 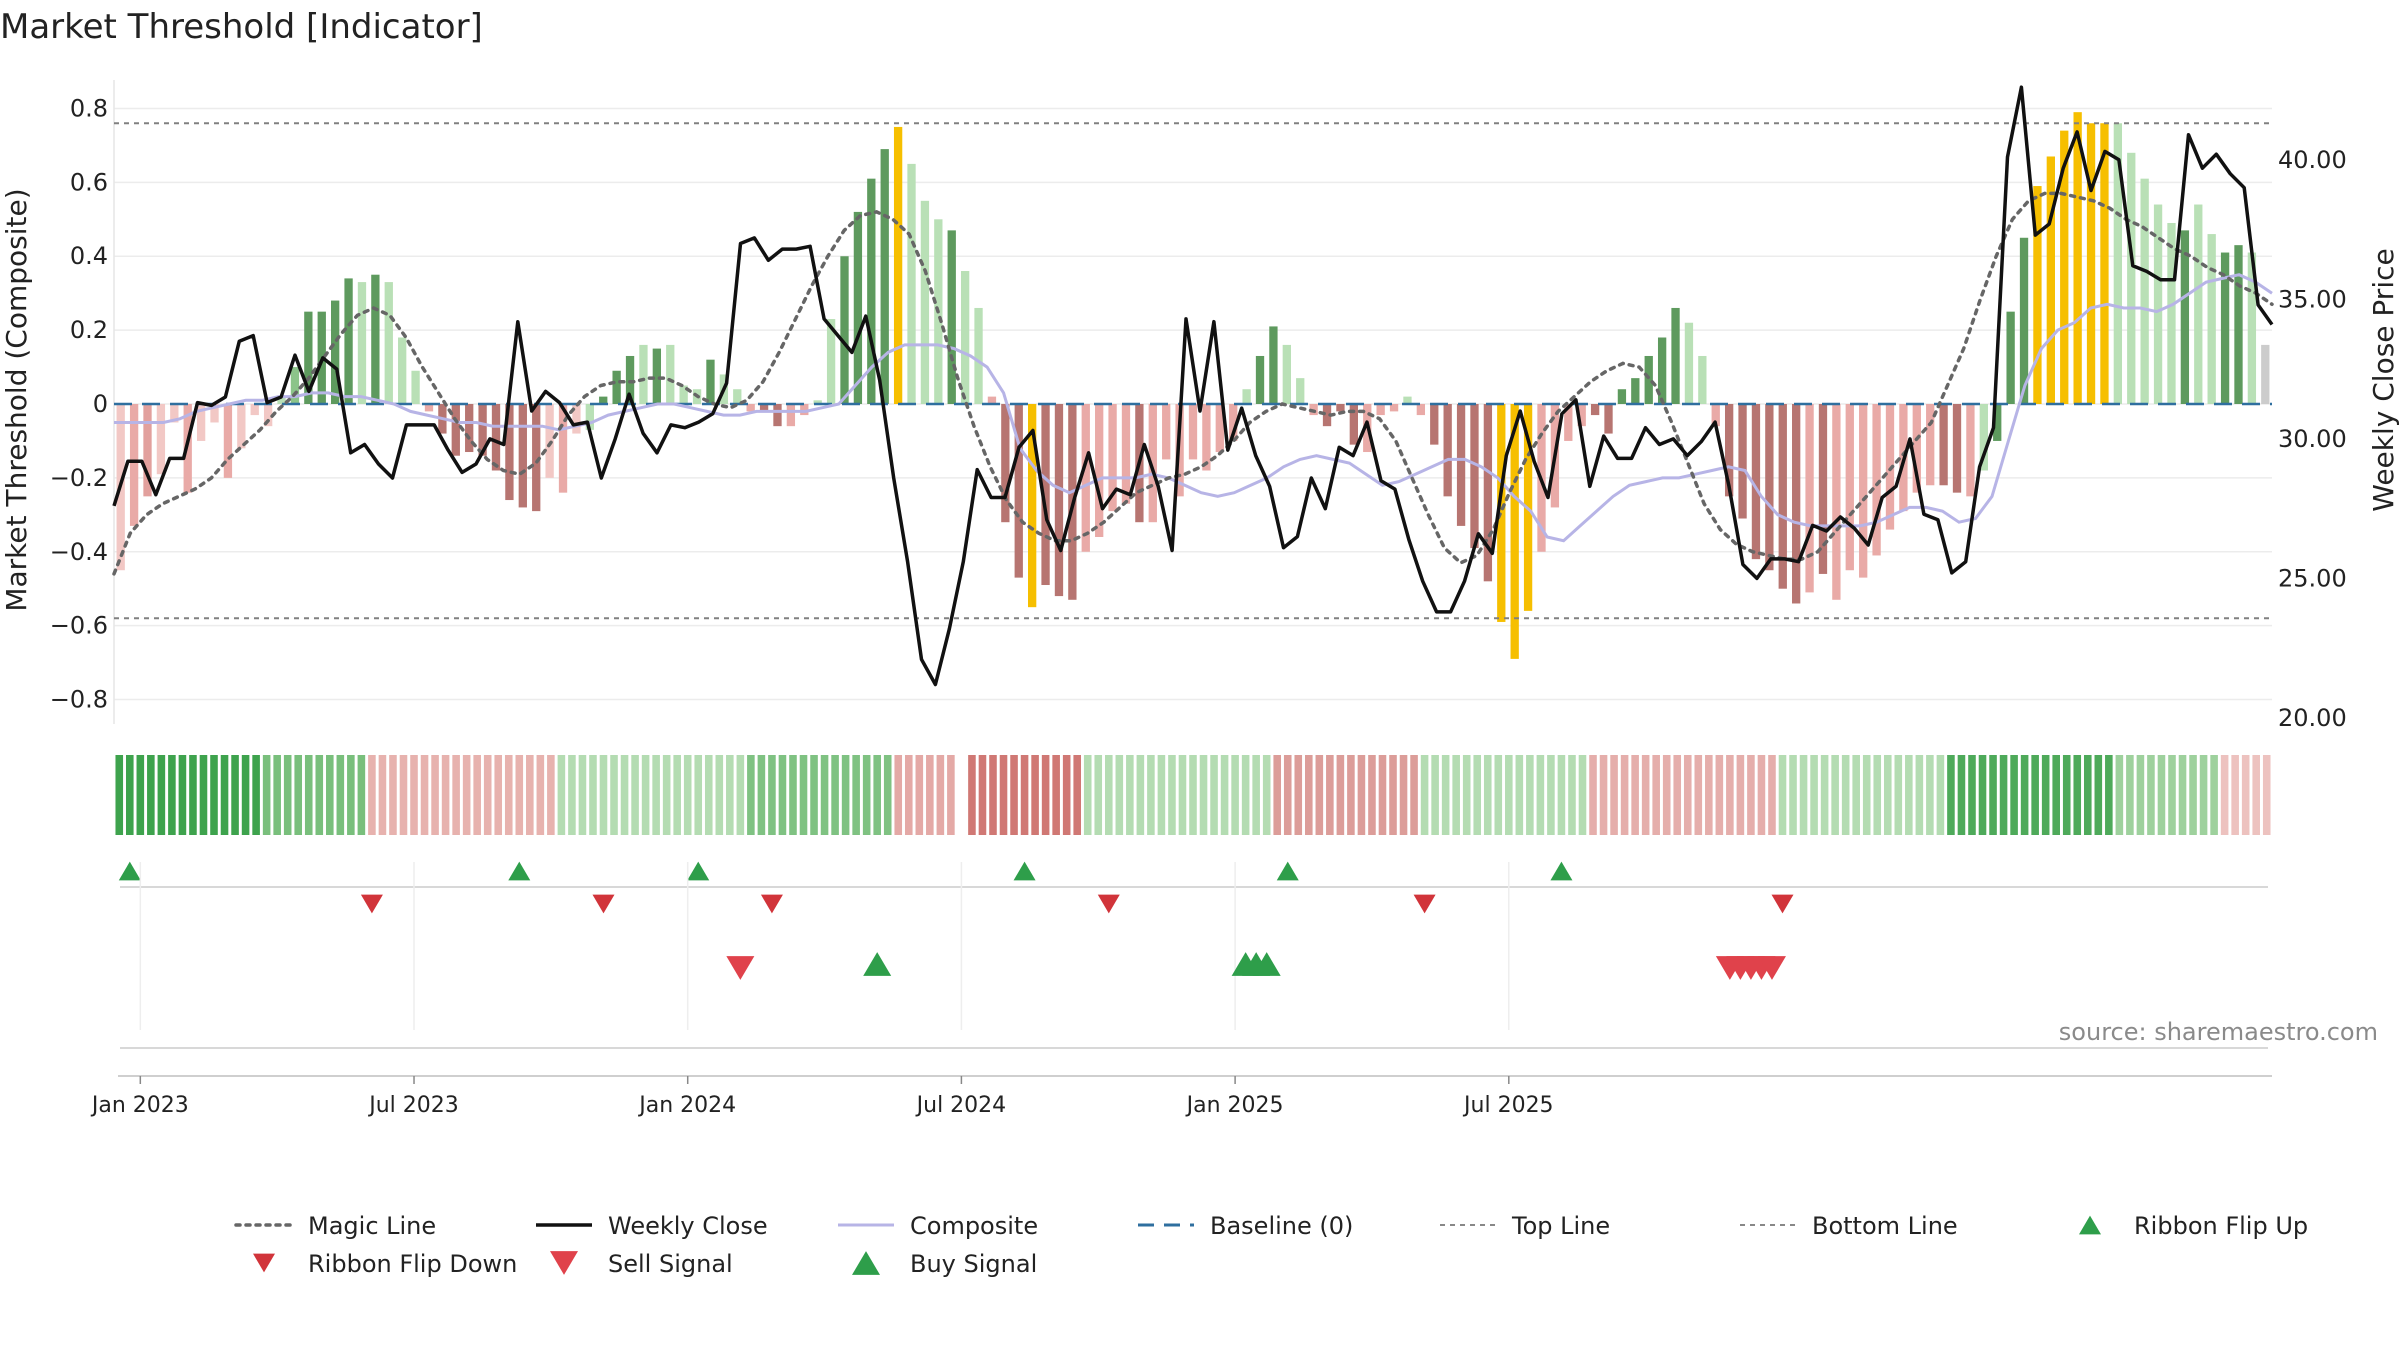 I want to click on legend-item-flipdown: Ribbon Flip Down, so click(x=385, y=1264).